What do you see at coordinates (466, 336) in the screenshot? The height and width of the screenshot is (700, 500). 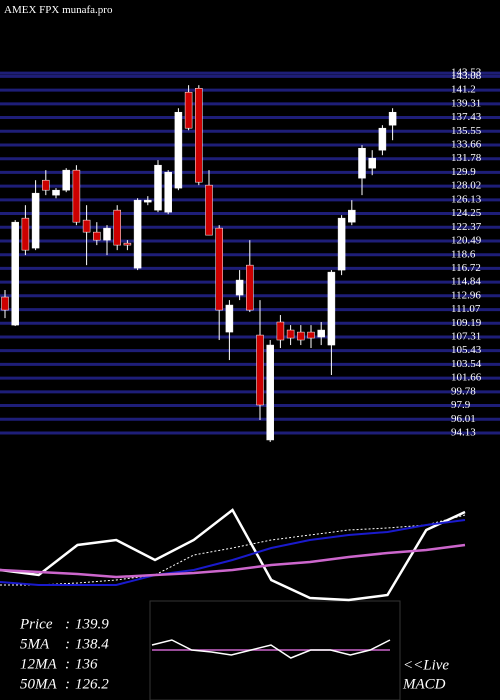 I see `y-tick-label: 107.31` at bounding box center [466, 336].